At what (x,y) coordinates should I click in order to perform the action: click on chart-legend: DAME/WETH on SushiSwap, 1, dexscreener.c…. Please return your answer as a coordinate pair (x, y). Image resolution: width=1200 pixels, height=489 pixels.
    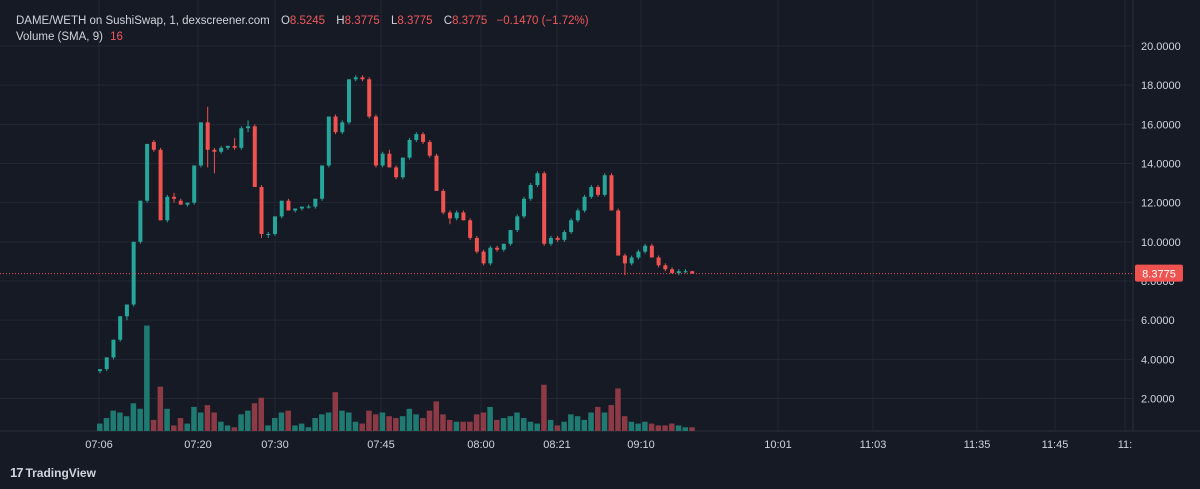
    Looking at the image, I should click on (302, 29).